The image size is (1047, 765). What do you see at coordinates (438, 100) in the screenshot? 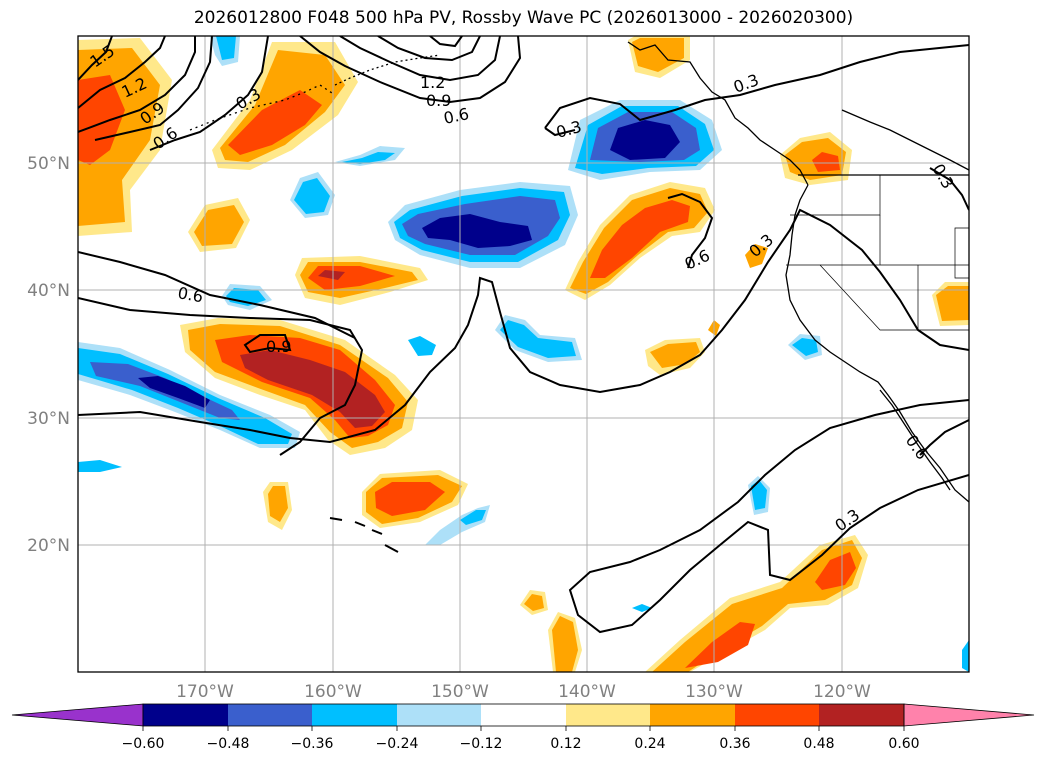
I see `contour-label-0-9-ridge: 0.9` at bounding box center [438, 100].